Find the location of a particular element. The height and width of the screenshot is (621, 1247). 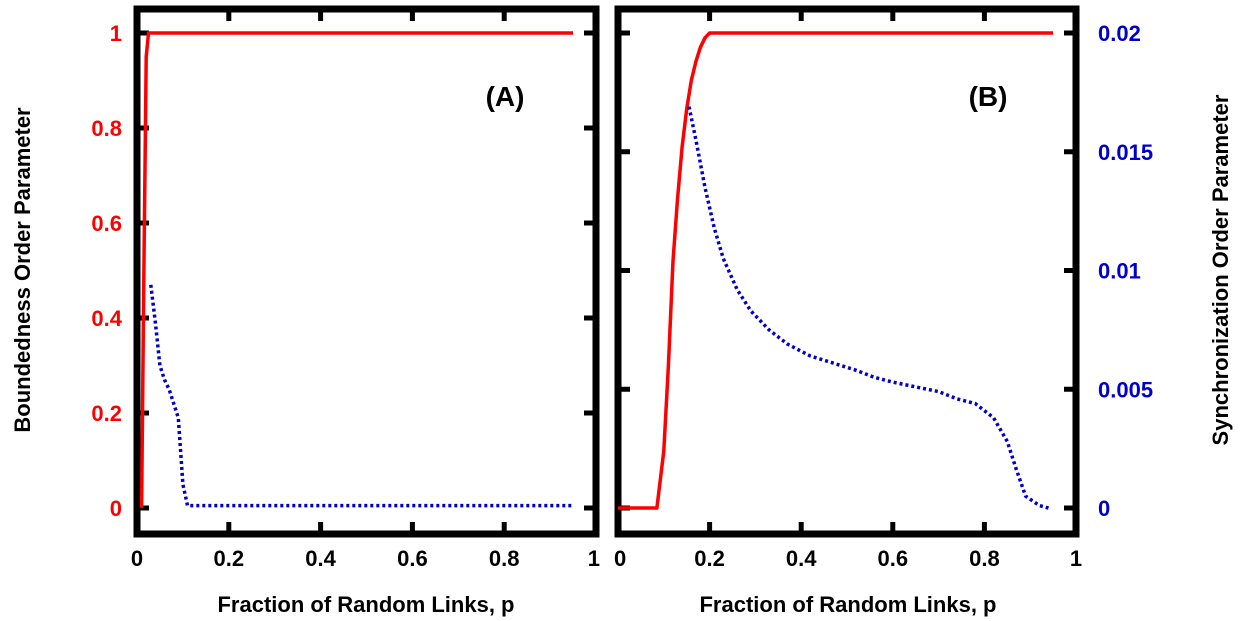

panel-b-y-right-tick-label: 0.015 is located at coordinates (1125, 152).